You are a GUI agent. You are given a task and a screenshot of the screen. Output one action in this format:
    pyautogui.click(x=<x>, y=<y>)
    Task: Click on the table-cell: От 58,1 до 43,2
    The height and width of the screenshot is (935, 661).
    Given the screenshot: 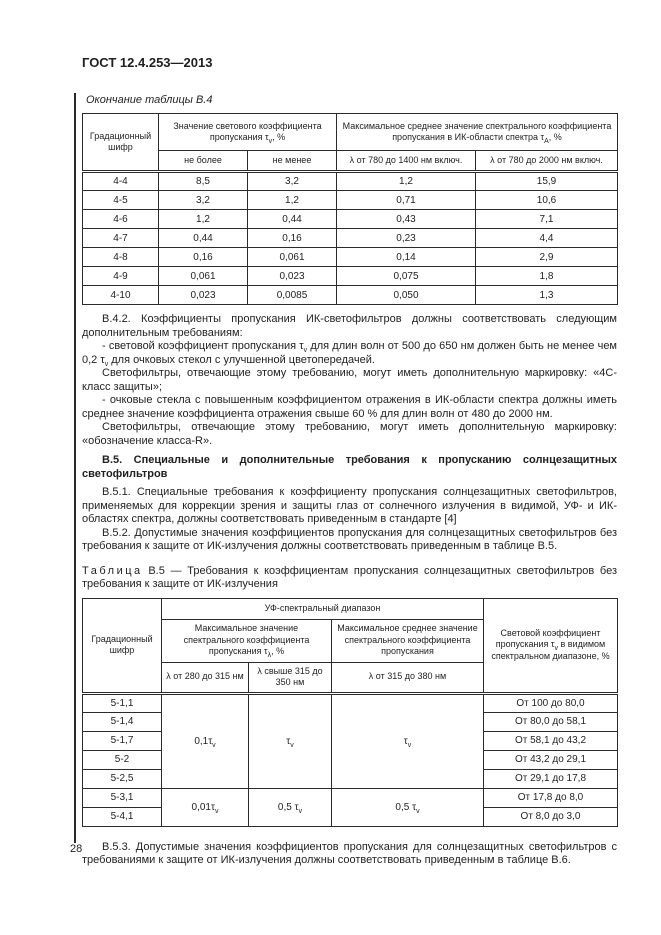 What is the action you would take?
    pyautogui.click(x=550, y=740)
    